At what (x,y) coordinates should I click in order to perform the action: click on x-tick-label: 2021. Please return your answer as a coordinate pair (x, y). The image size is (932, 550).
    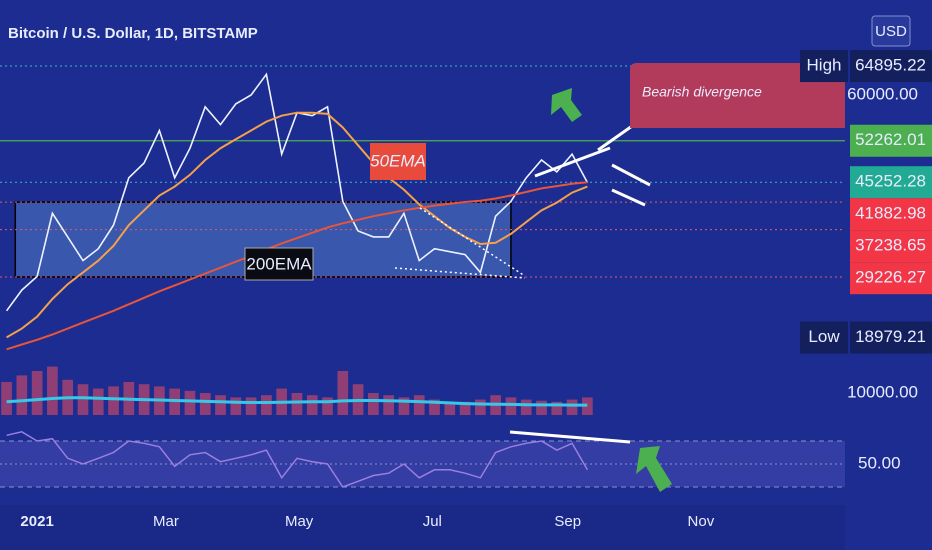
    Looking at the image, I should click on (36, 521).